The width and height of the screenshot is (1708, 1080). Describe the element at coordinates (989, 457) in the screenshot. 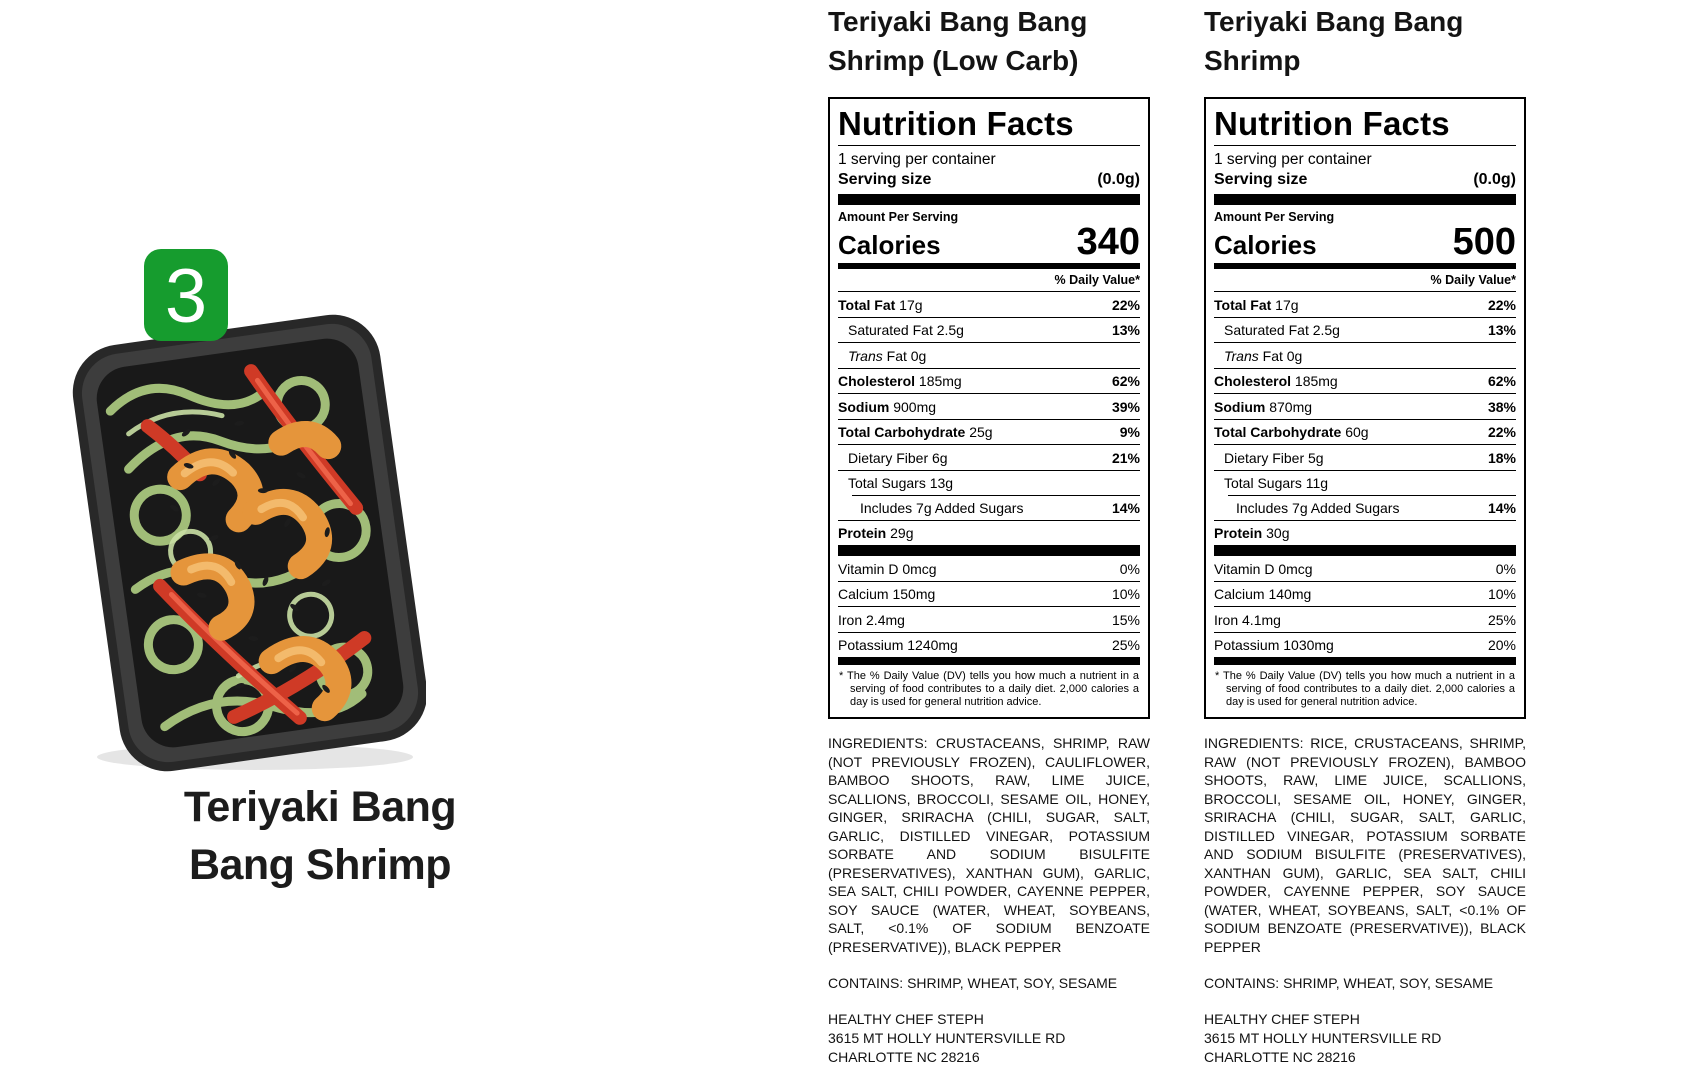

I see `nutrient-row: Dietary Fiber 6g 21%` at that location.